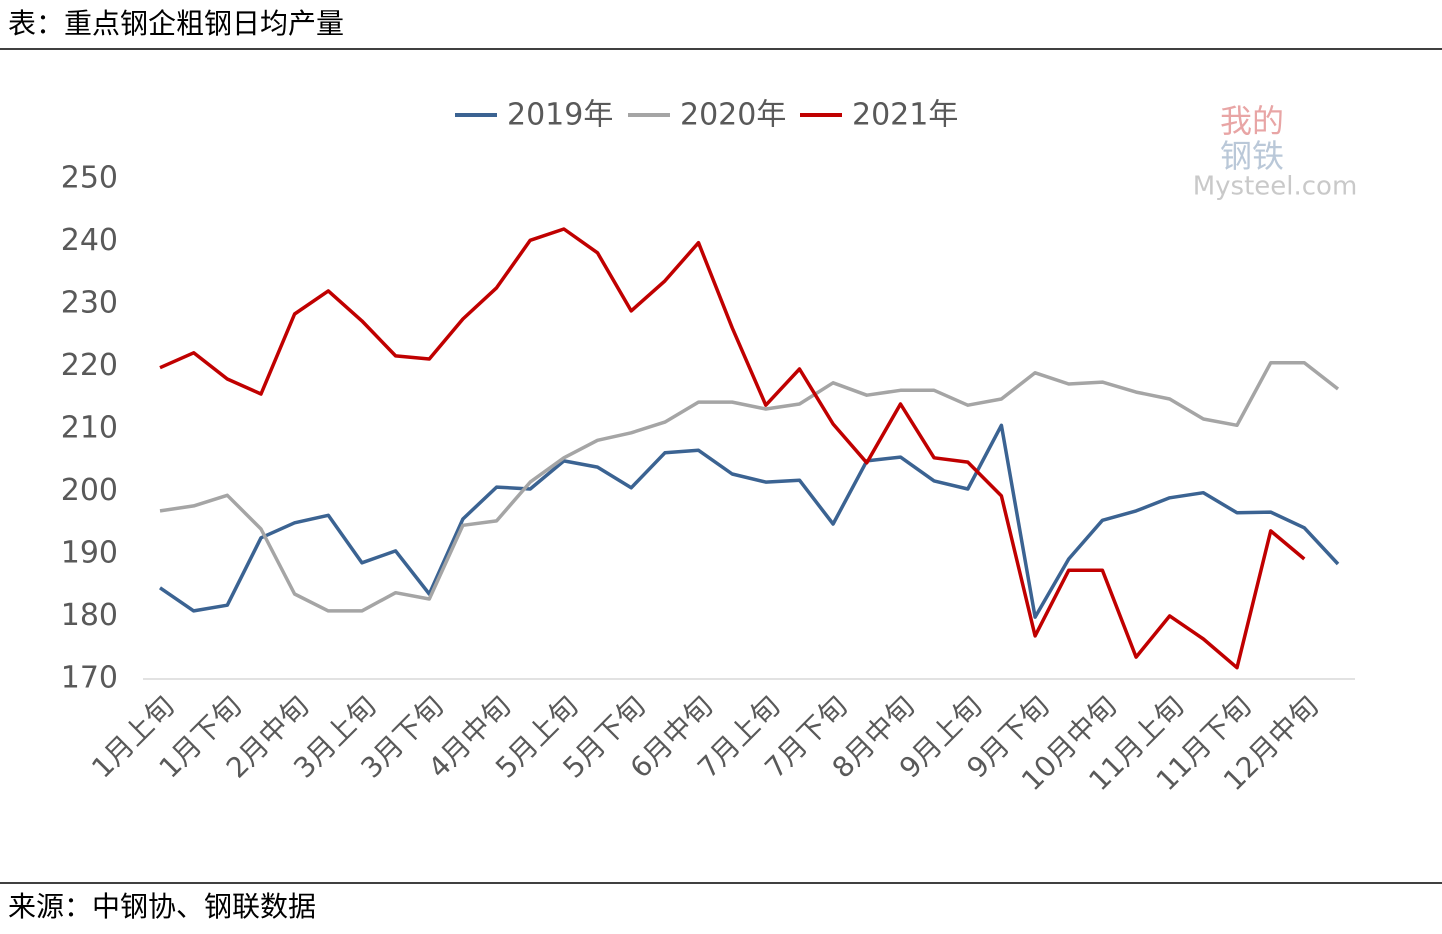  I want to click on y-tick-label: 250, so click(89, 178).